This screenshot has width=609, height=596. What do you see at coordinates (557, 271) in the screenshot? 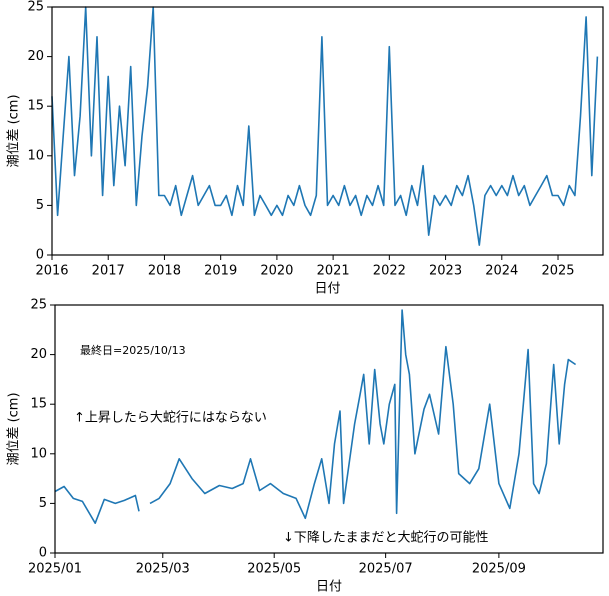
I see `x-tick-label: 2025` at bounding box center [557, 271].